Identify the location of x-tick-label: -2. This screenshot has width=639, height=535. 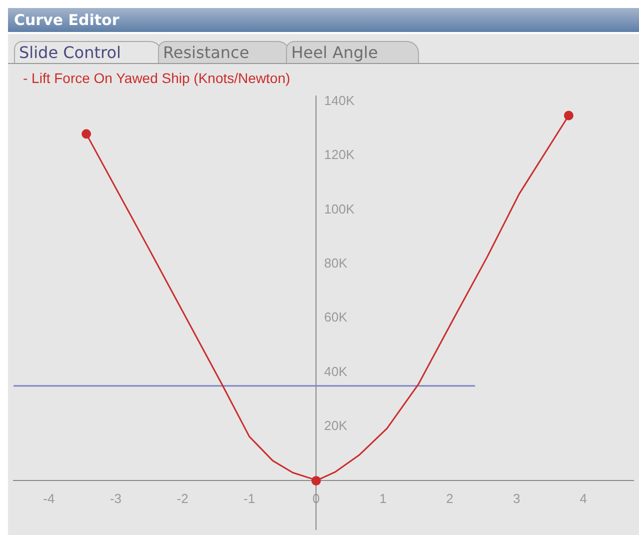
(182, 498).